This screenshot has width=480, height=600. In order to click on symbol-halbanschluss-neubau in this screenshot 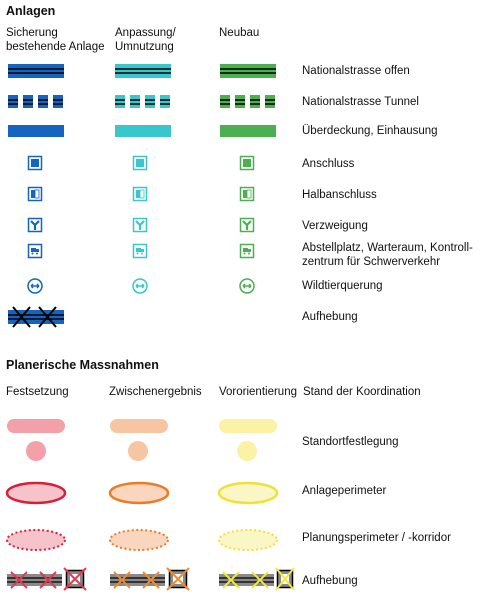, I will do `click(247, 194)`.